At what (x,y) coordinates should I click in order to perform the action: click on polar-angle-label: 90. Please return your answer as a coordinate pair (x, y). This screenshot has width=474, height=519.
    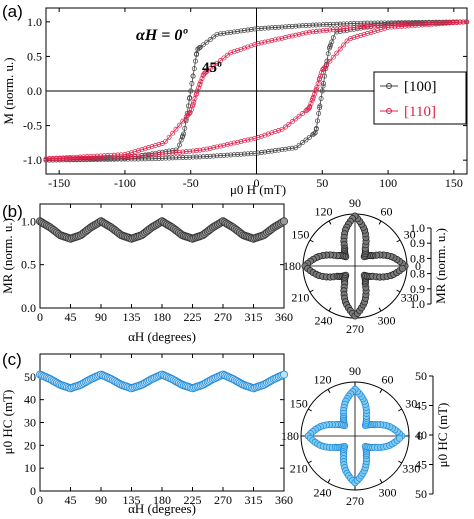
    Looking at the image, I should click on (355, 371).